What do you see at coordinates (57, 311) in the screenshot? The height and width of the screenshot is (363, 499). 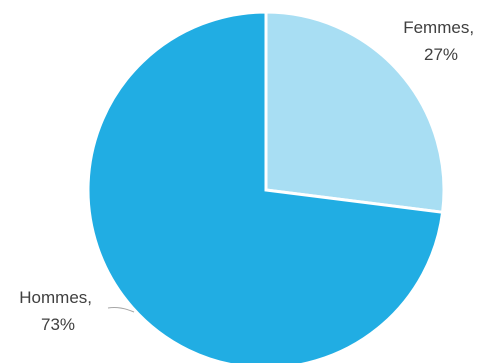 I see `slice-label-hommes: Hommes, 73%` at bounding box center [57, 311].